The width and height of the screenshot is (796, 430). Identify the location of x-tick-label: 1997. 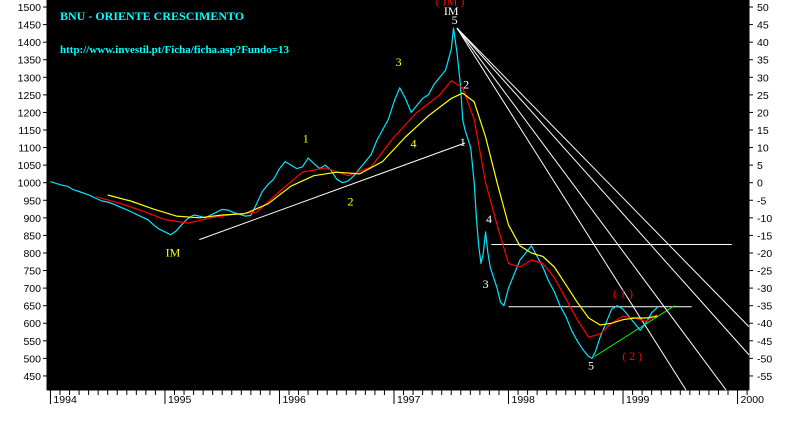
(409, 400).